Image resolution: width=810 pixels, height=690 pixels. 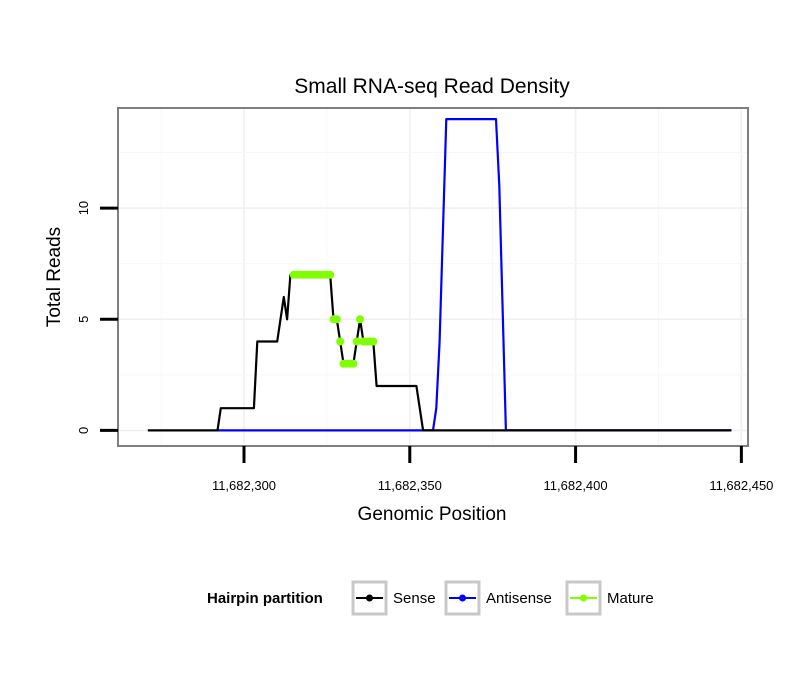 I want to click on legend: Hairpin partition Sense Antisense Mature, so click(x=430, y=598).